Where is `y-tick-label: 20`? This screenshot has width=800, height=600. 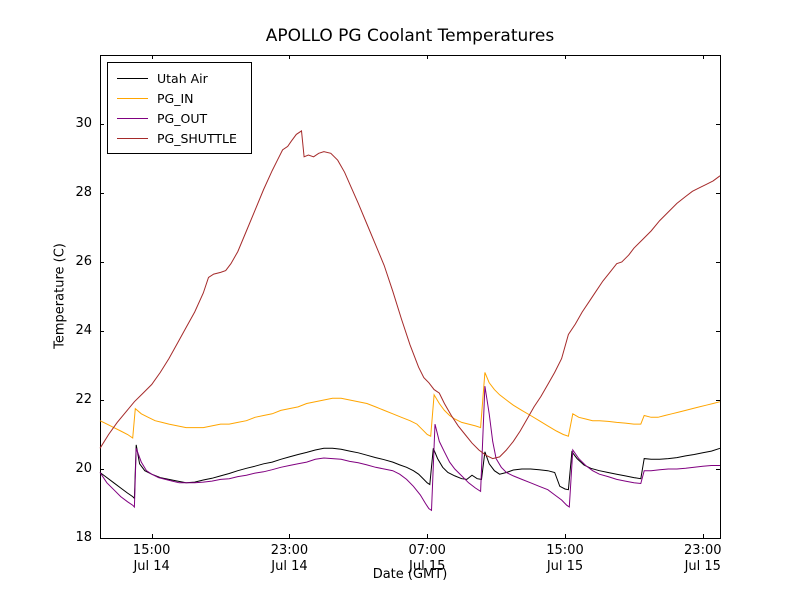
y-tick-label: 20 is located at coordinates (83, 468).